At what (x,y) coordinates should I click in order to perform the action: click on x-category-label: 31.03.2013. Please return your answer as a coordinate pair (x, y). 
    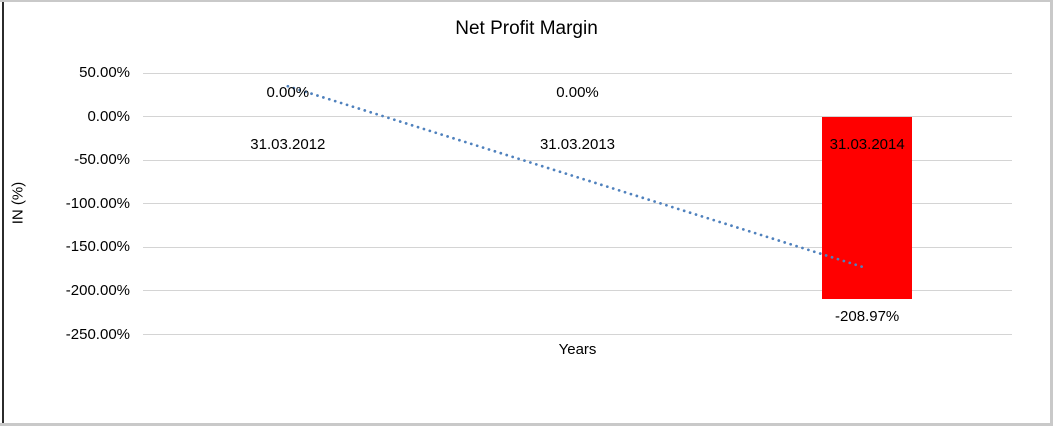
    Looking at the image, I should click on (577, 144).